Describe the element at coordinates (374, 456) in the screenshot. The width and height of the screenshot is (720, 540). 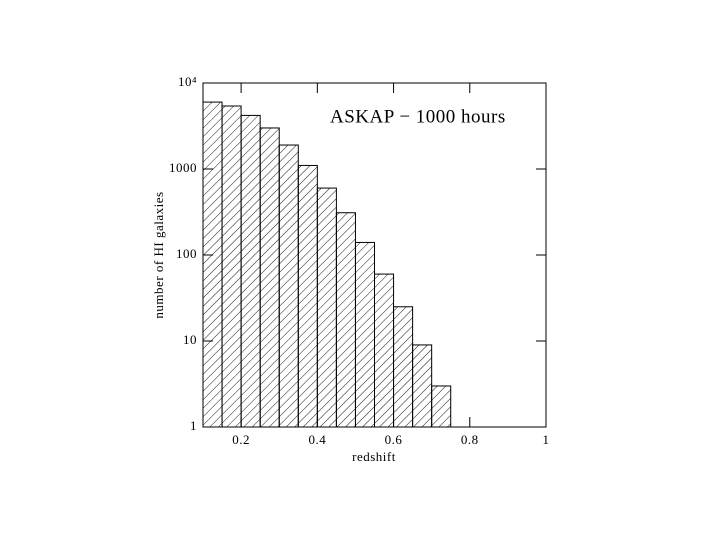
I see `x-axis-label: redshift` at that location.